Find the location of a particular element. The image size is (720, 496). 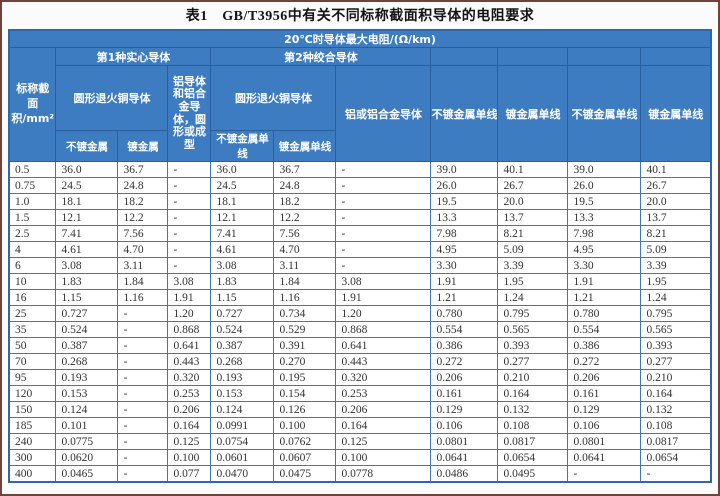

resistance-value: 0.0470 is located at coordinates (242, 474).